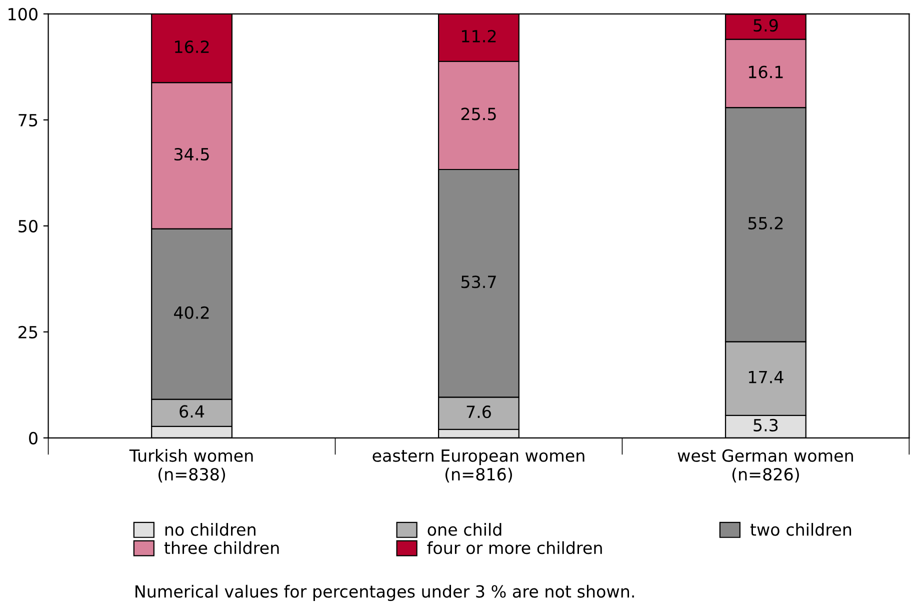  I want to click on legend-label: no children, so click(210, 529).